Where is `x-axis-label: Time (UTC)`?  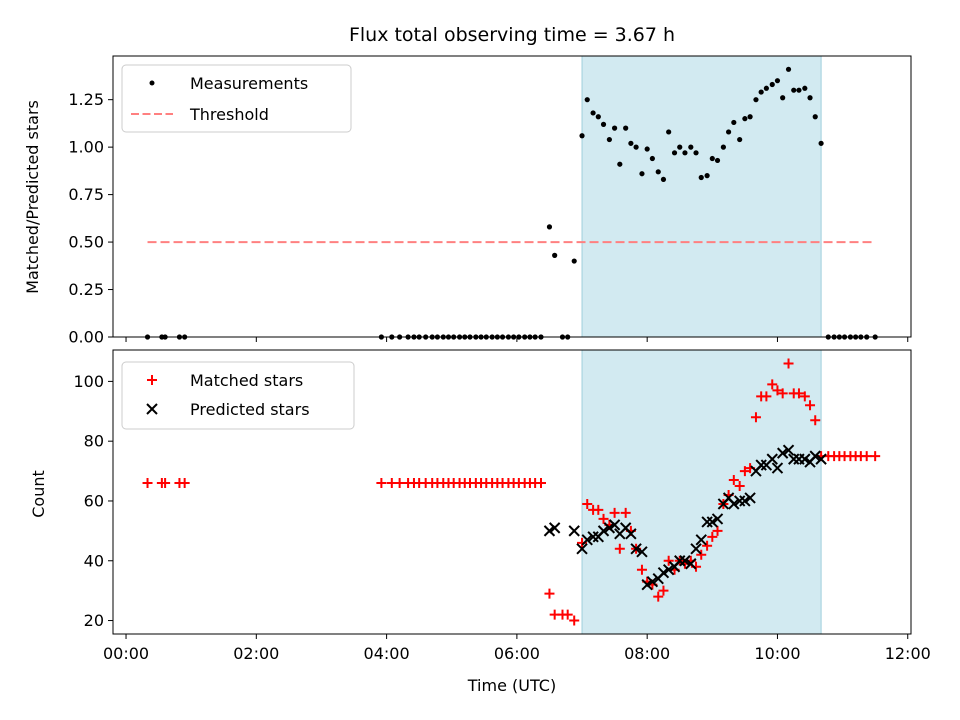 x-axis-label: Time (UTC) is located at coordinates (511, 685).